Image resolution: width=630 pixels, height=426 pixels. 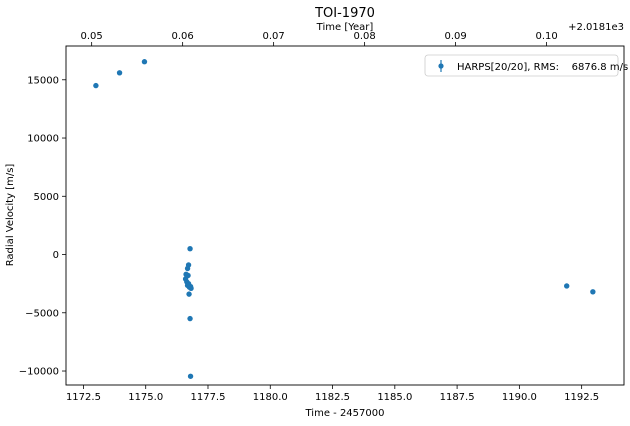 What do you see at coordinates (457, 397) in the screenshot?
I see `x-tick-label: 1187.5` at bounding box center [457, 397].